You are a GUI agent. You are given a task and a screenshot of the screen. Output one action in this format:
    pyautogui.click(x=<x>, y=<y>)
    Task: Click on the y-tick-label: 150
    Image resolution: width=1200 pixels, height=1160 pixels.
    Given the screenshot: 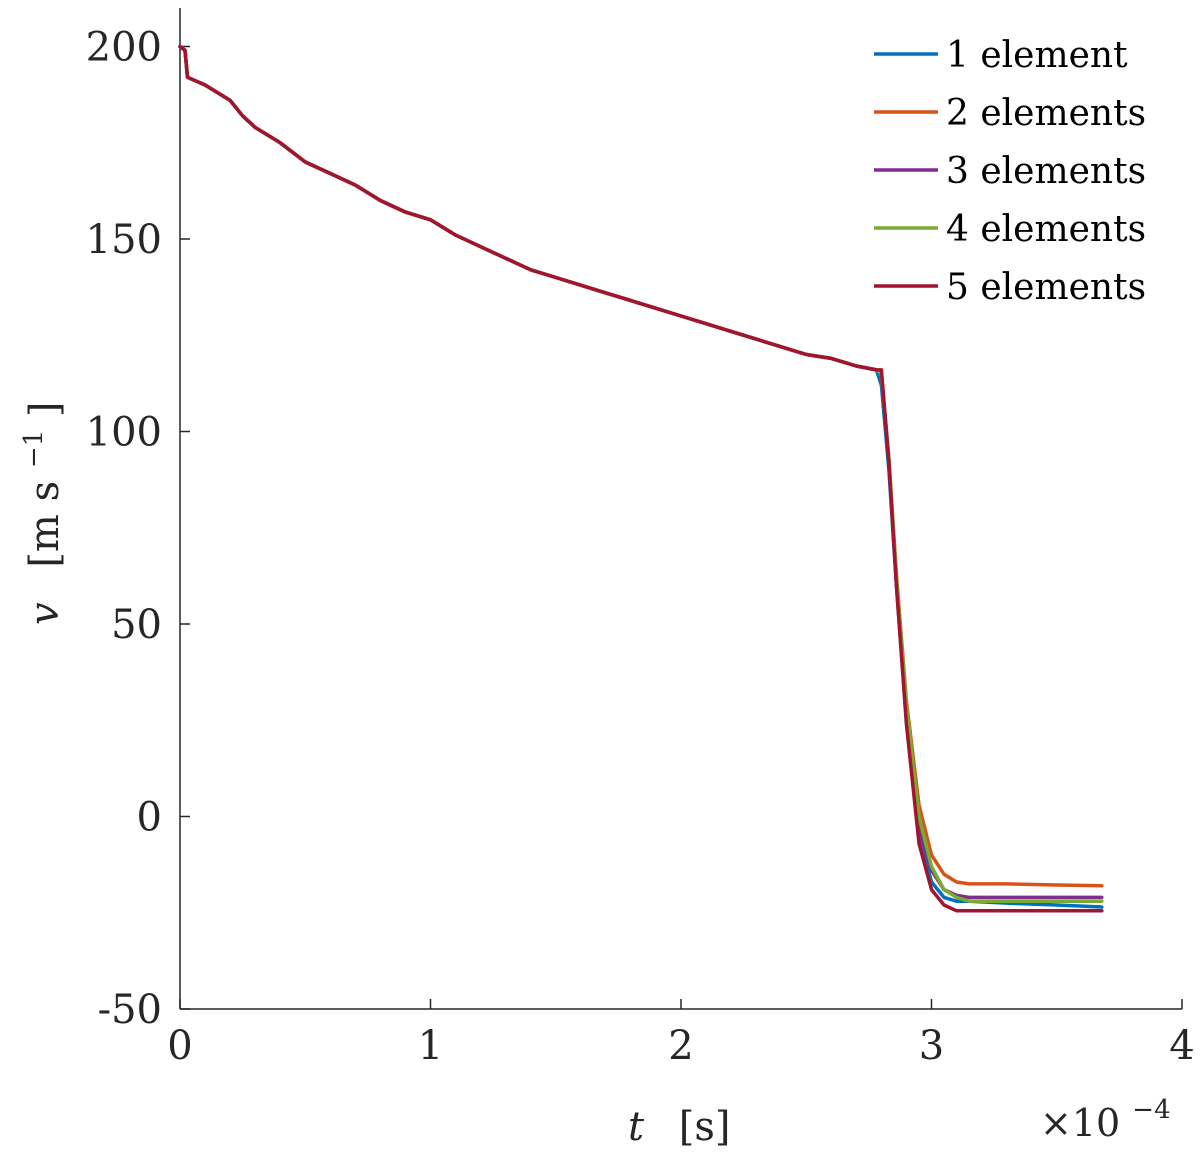 What is the action you would take?
    pyautogui.click(x=124, y=240)
    